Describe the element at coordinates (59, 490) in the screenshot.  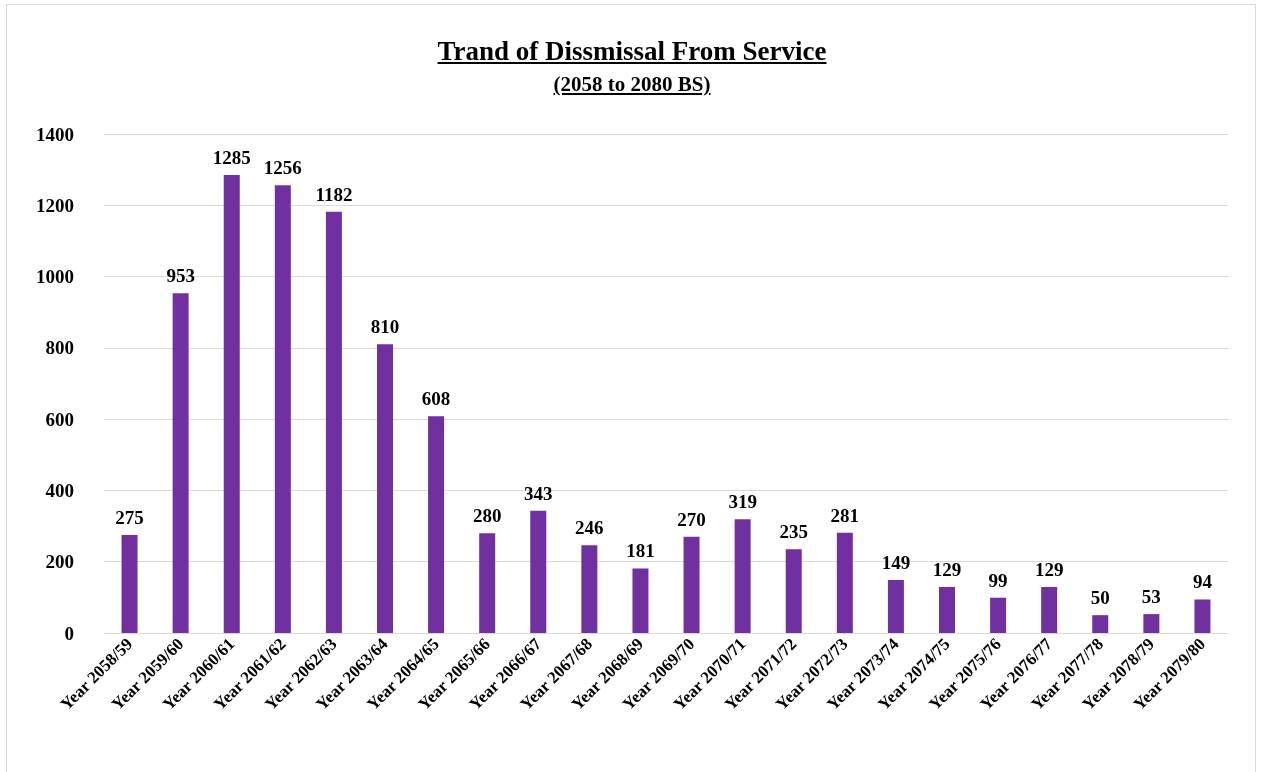
I see `y-tick-label: 400` at that location.